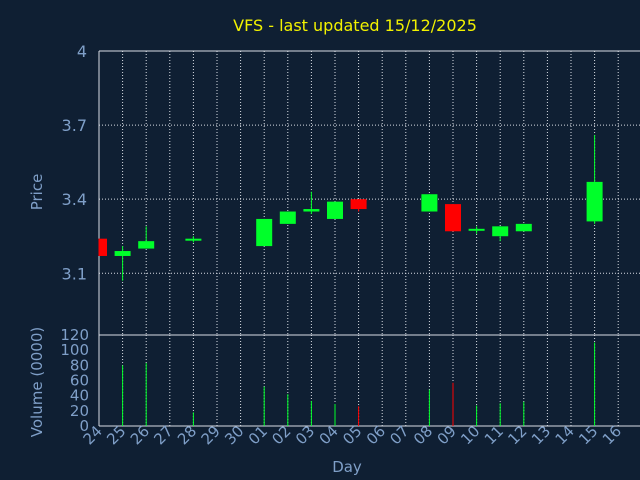  I want to click on price-tick-label: 3.7, so click(74, 125).